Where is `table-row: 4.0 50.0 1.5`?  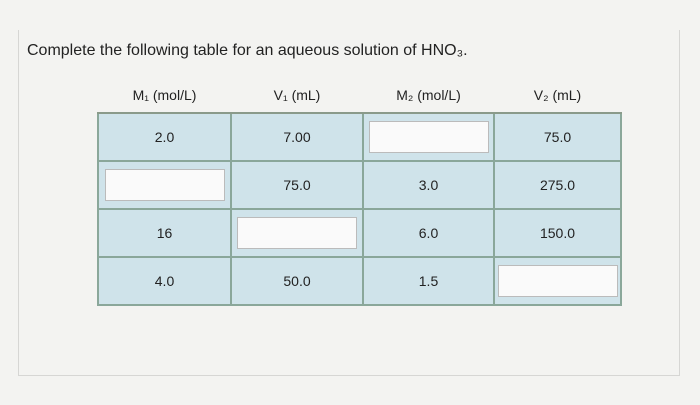 table-row: 4.0 50.0 1.5 is located at coordinates (359, 281).